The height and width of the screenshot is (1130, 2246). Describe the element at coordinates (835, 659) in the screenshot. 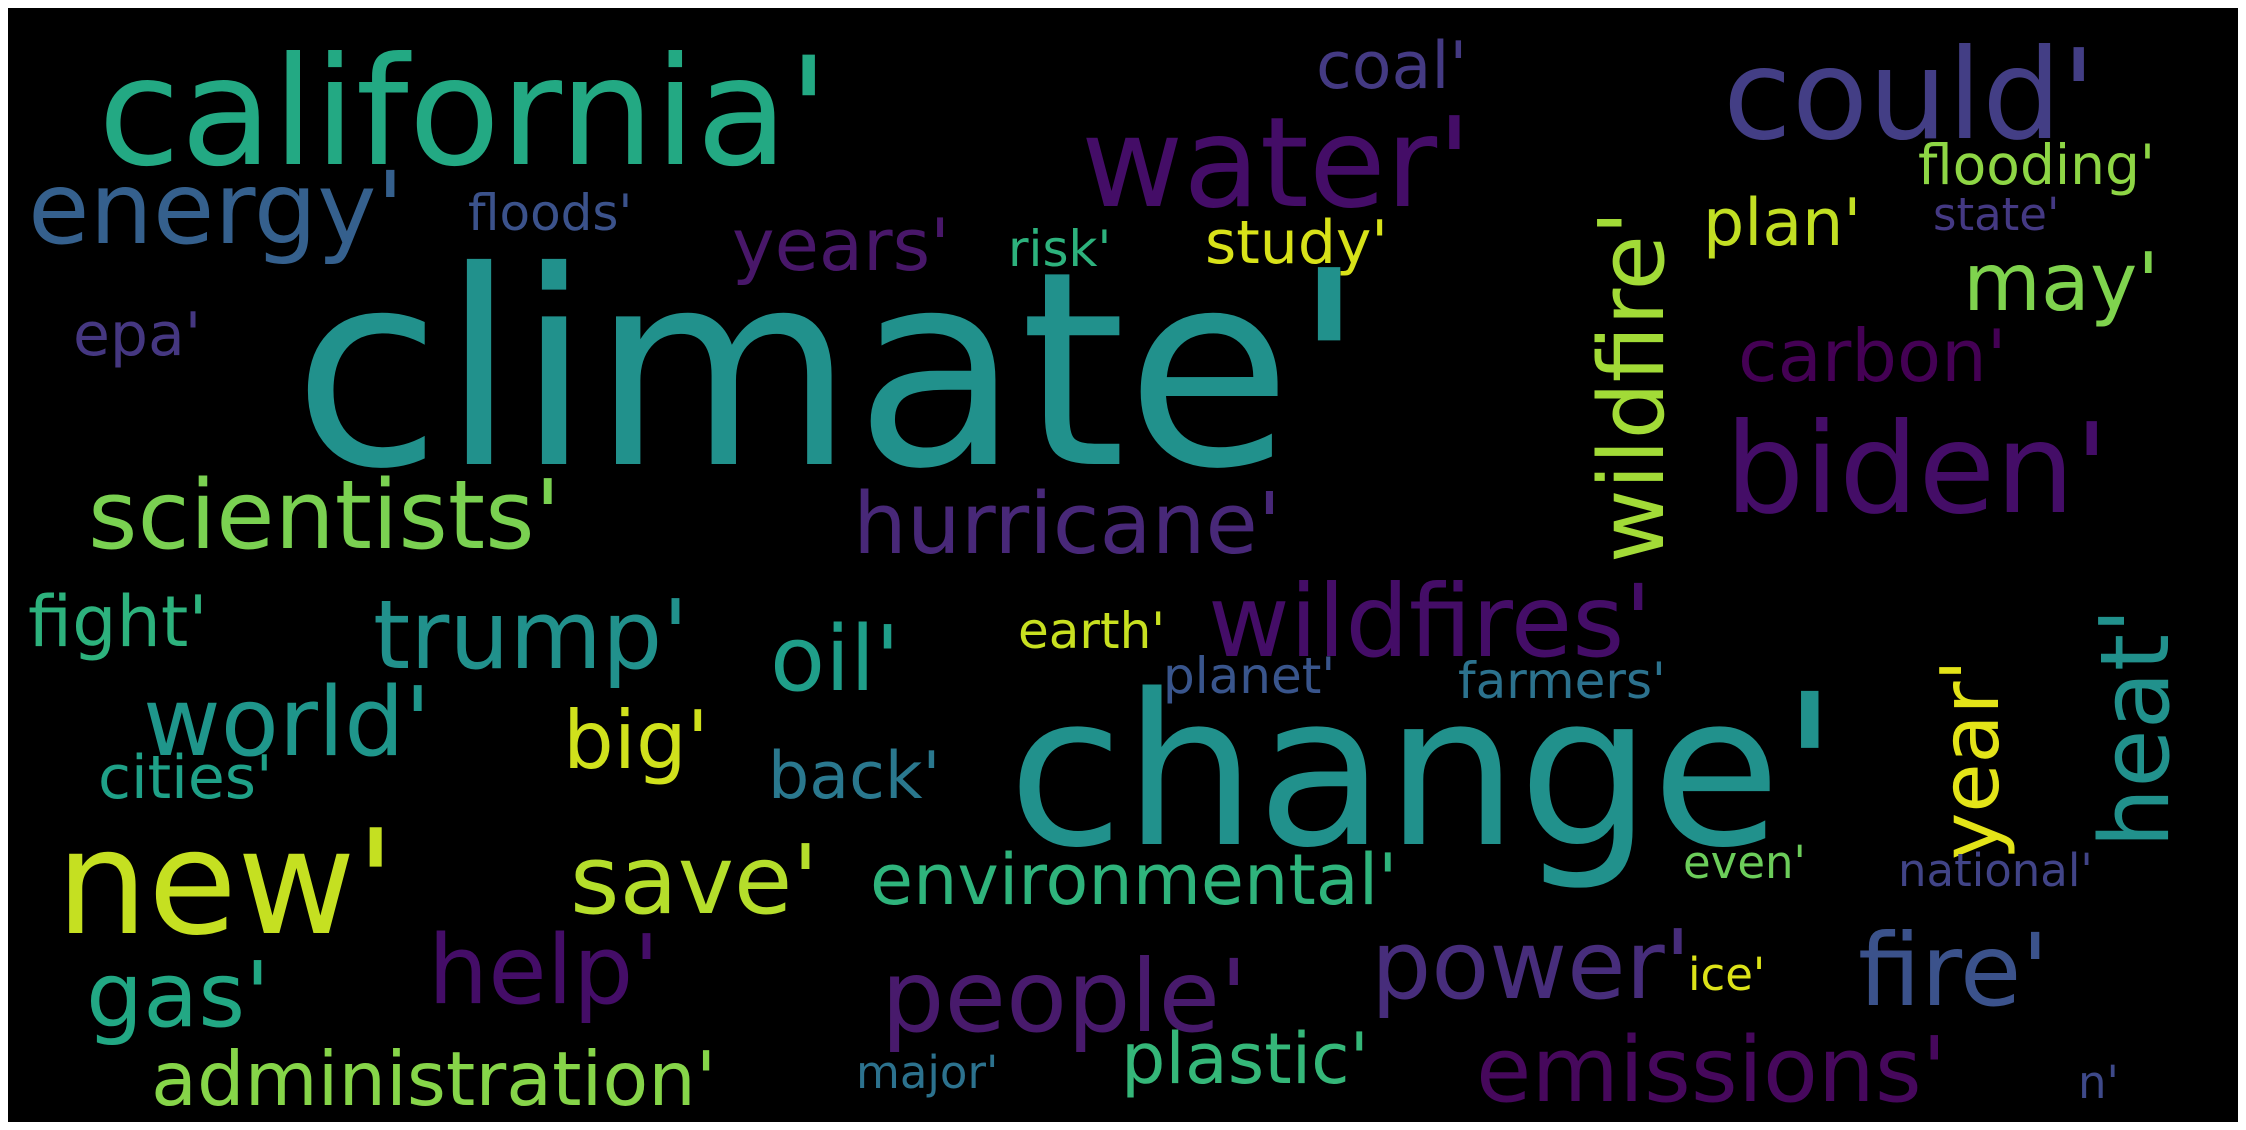

I see `word-oil: oil'` at that location.